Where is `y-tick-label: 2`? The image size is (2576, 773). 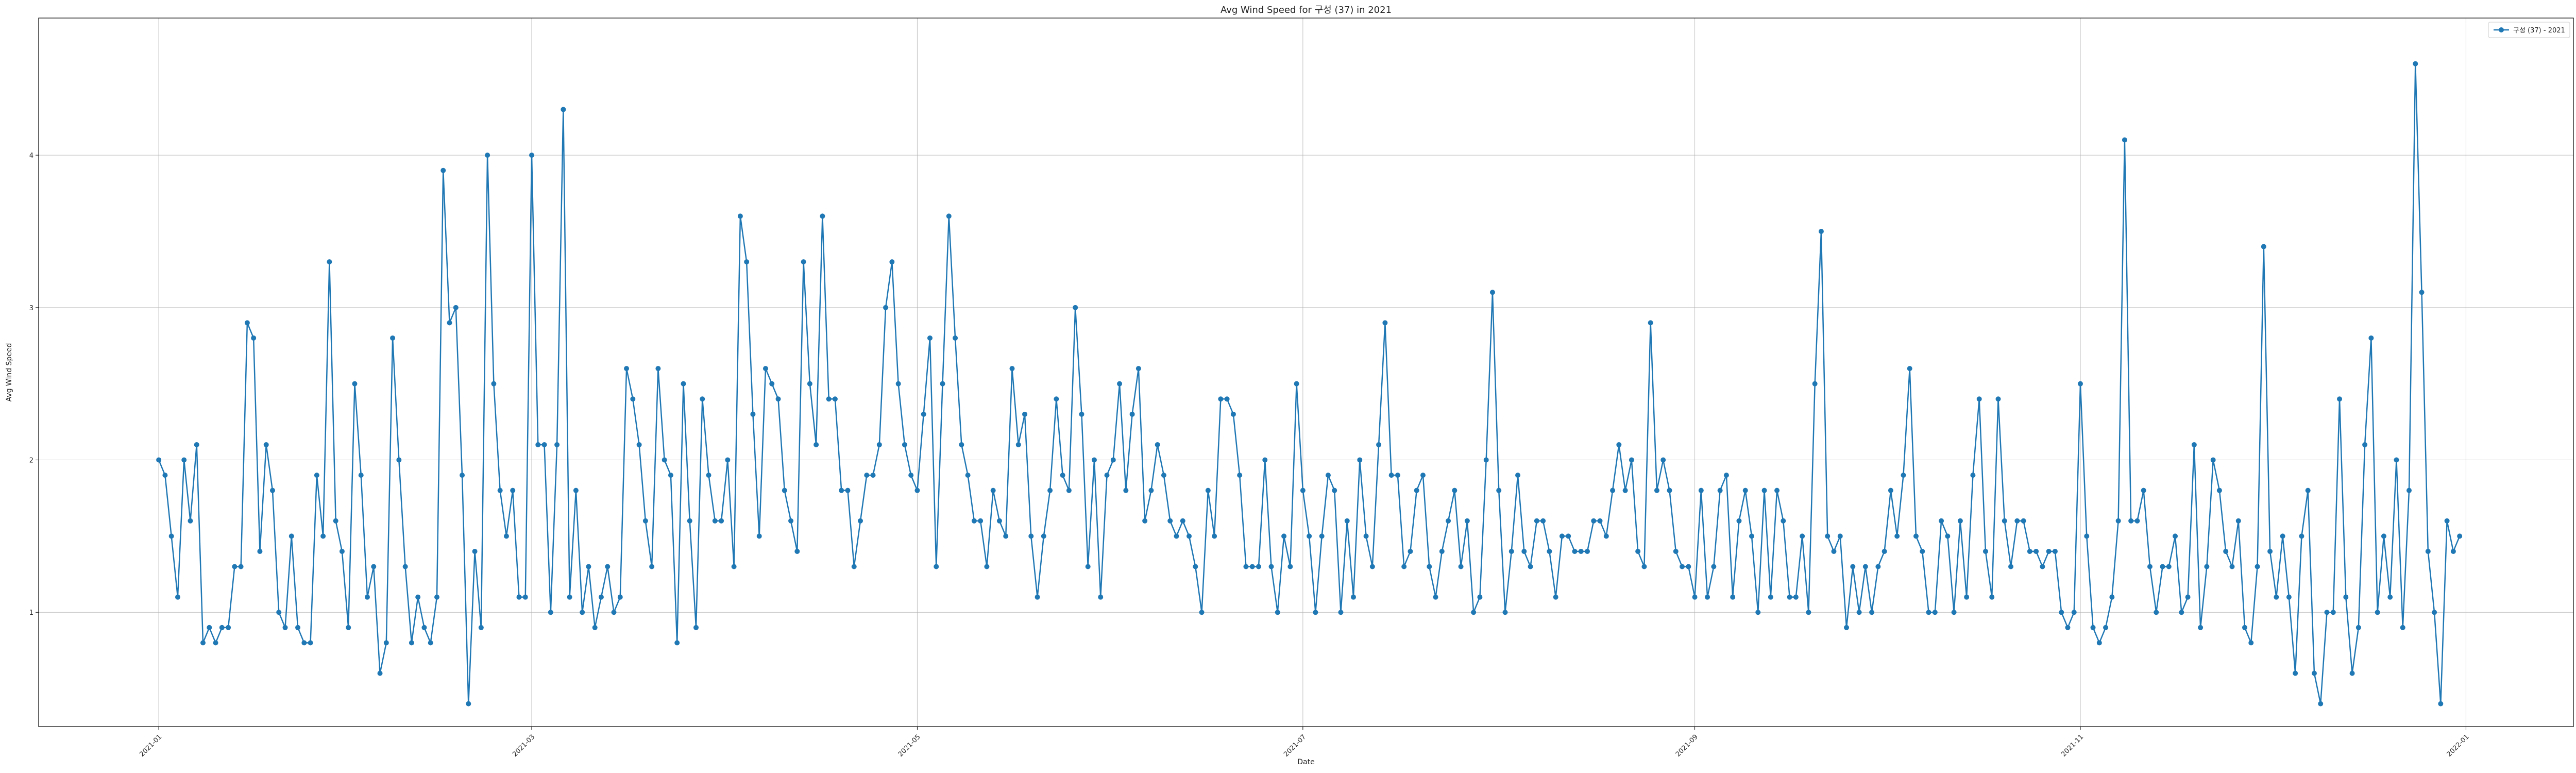 y-tick-label: 2 is located at coordinates (31, 461).